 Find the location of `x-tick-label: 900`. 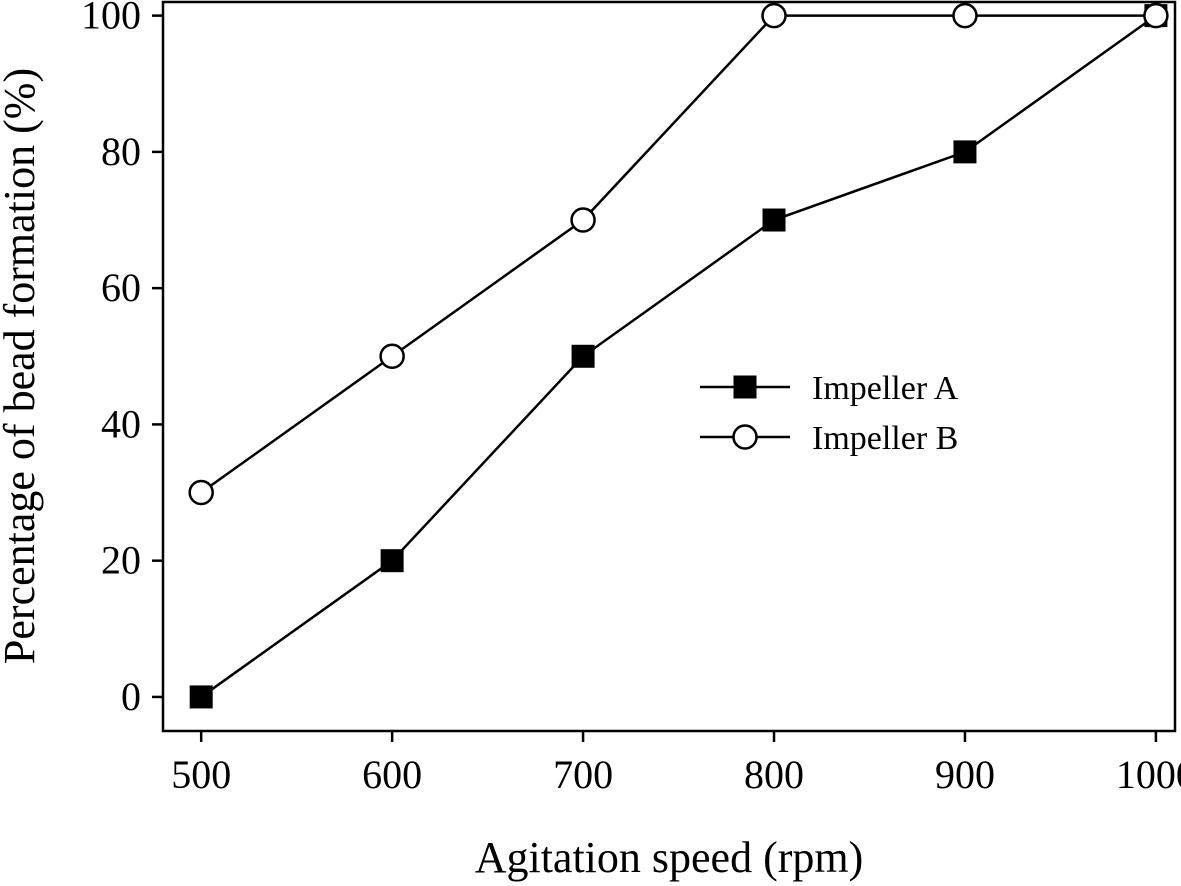

x-tick-label: 900 is located at coordinates (965, 774).